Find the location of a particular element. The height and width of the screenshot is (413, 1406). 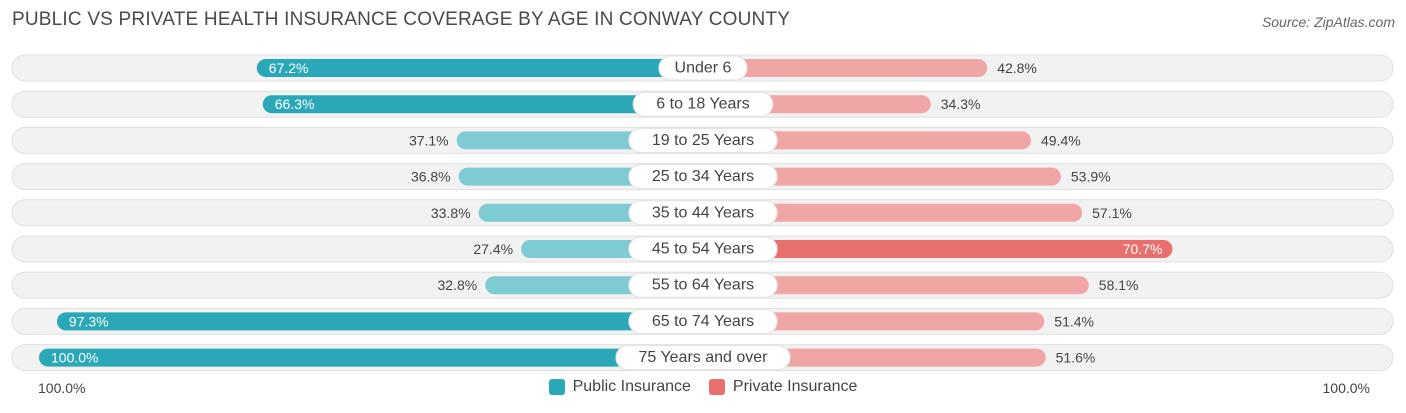

axis-right-label: 100.0% is located at coordinates (1346, 388).